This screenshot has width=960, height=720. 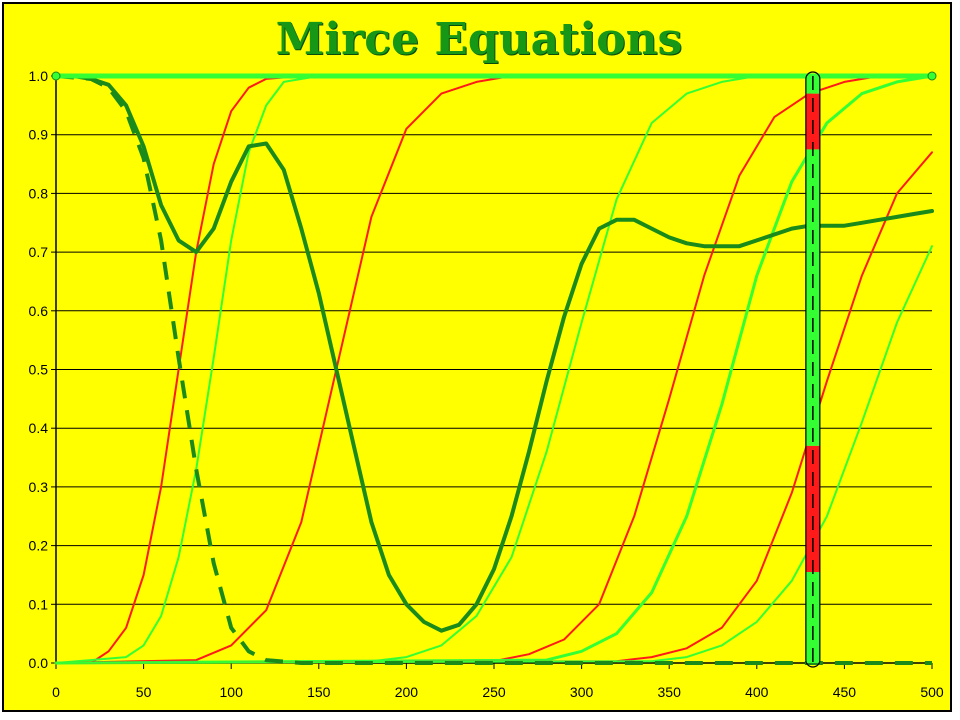 I want to click on y-tick-label: 0.5, so click(x=39, y=370).